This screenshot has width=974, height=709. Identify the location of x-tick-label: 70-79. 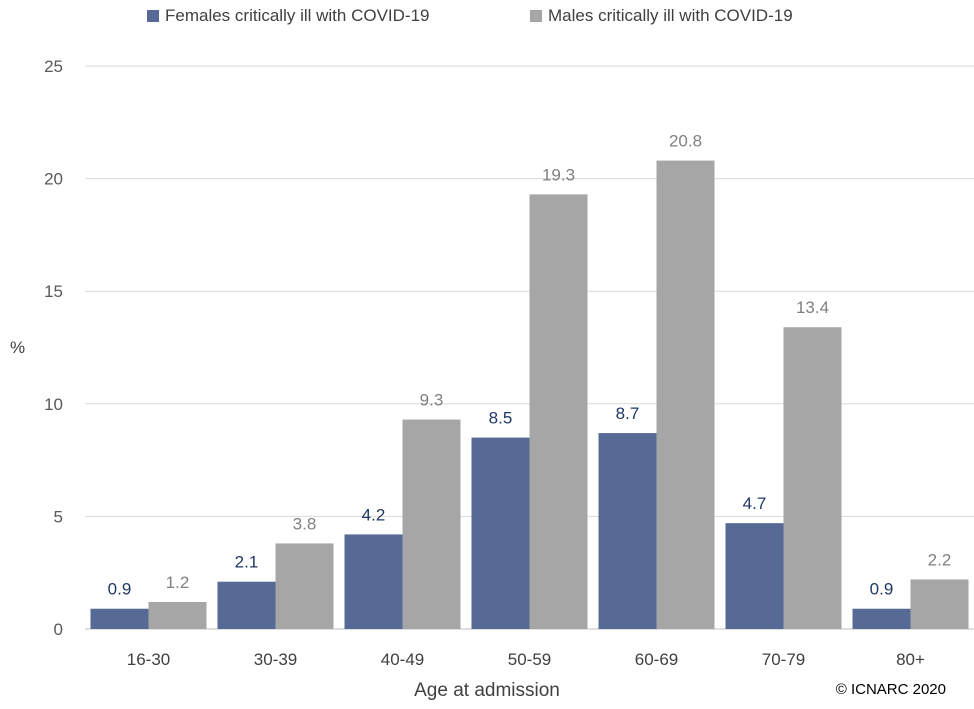
(783, 659).